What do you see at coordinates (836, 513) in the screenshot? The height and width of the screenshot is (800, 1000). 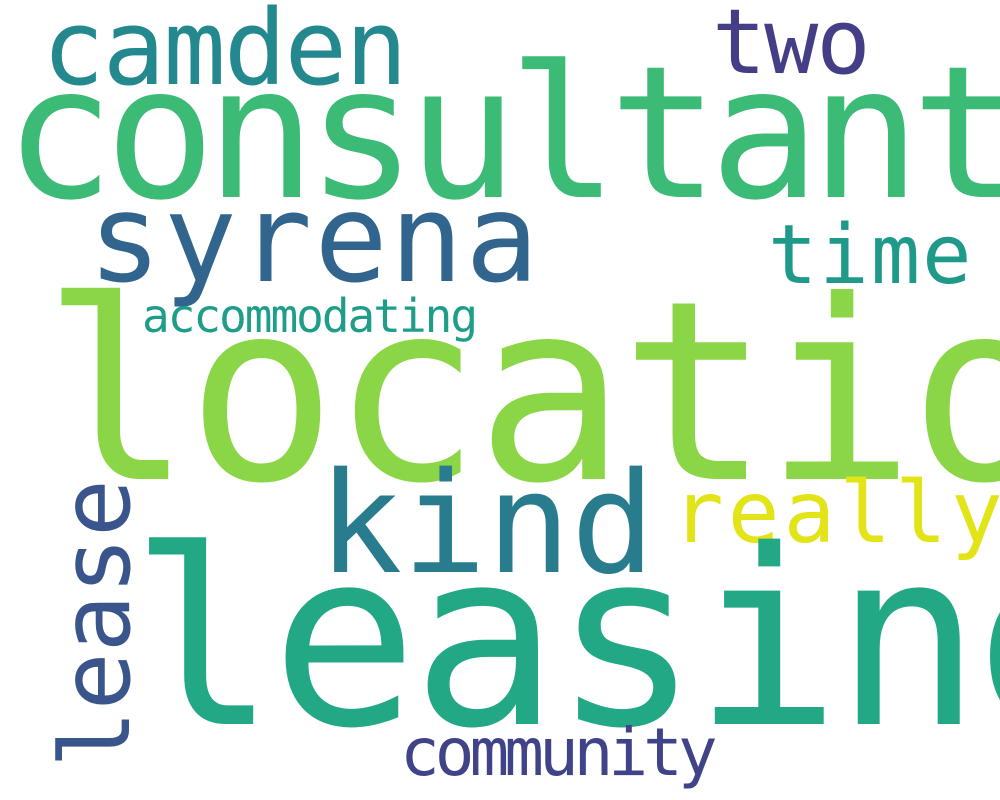 I see `word-really: really` at bounding box center [836, 513].